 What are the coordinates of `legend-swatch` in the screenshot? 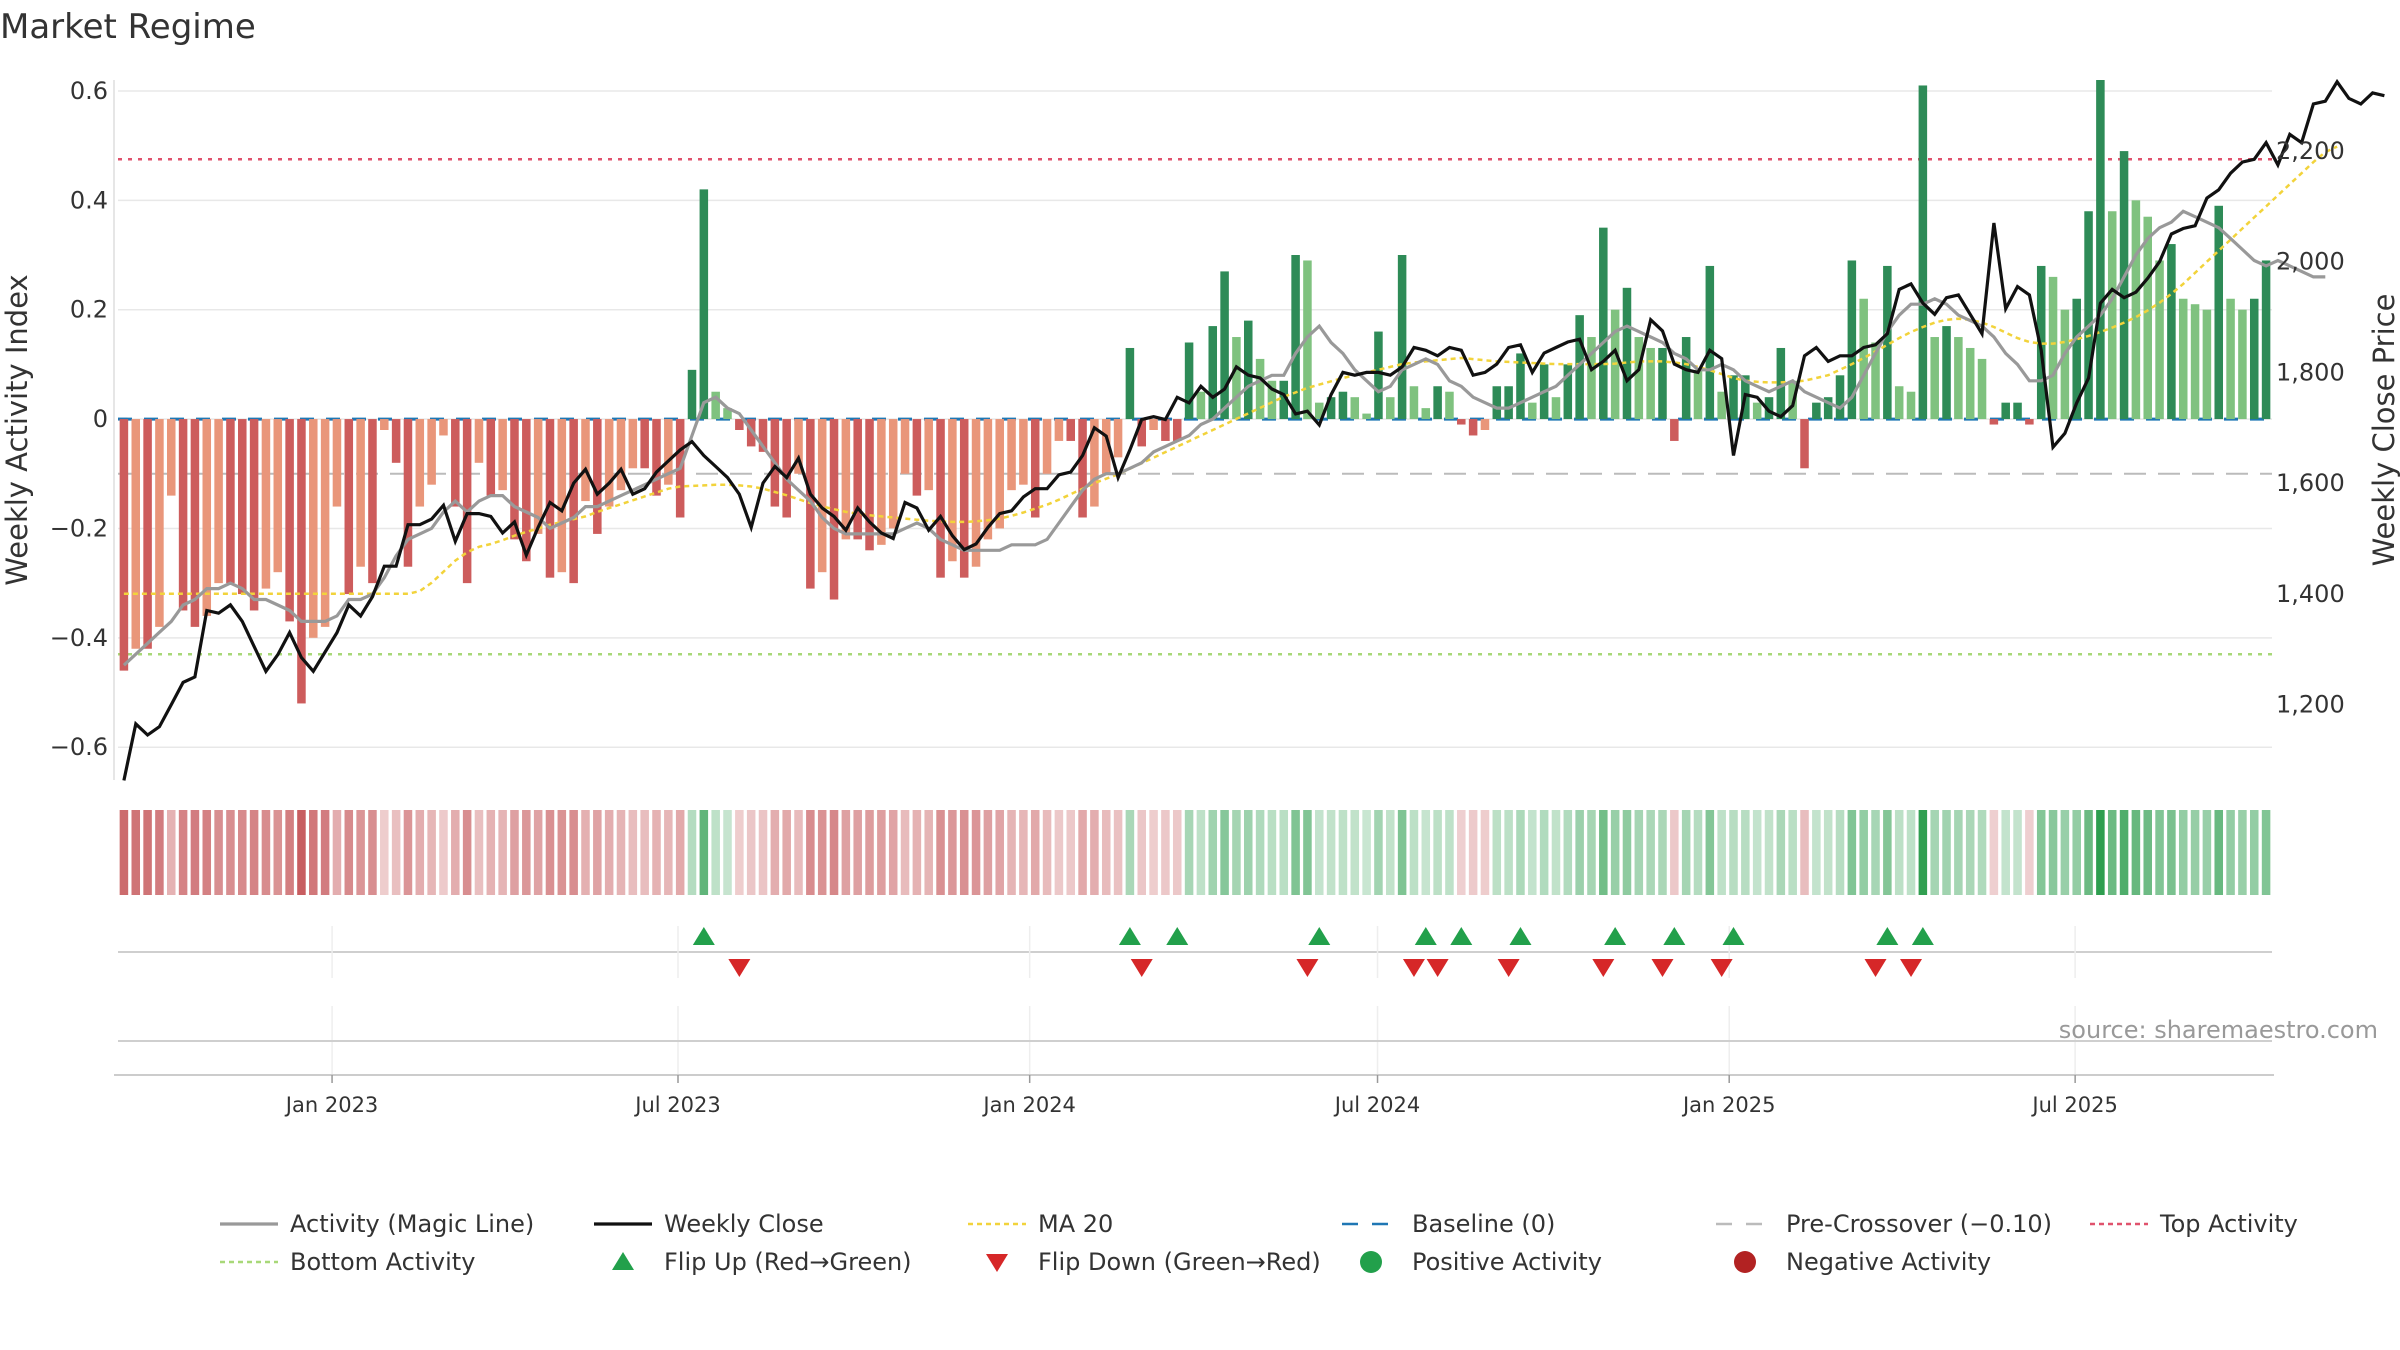 It's located at (1745, 1262).